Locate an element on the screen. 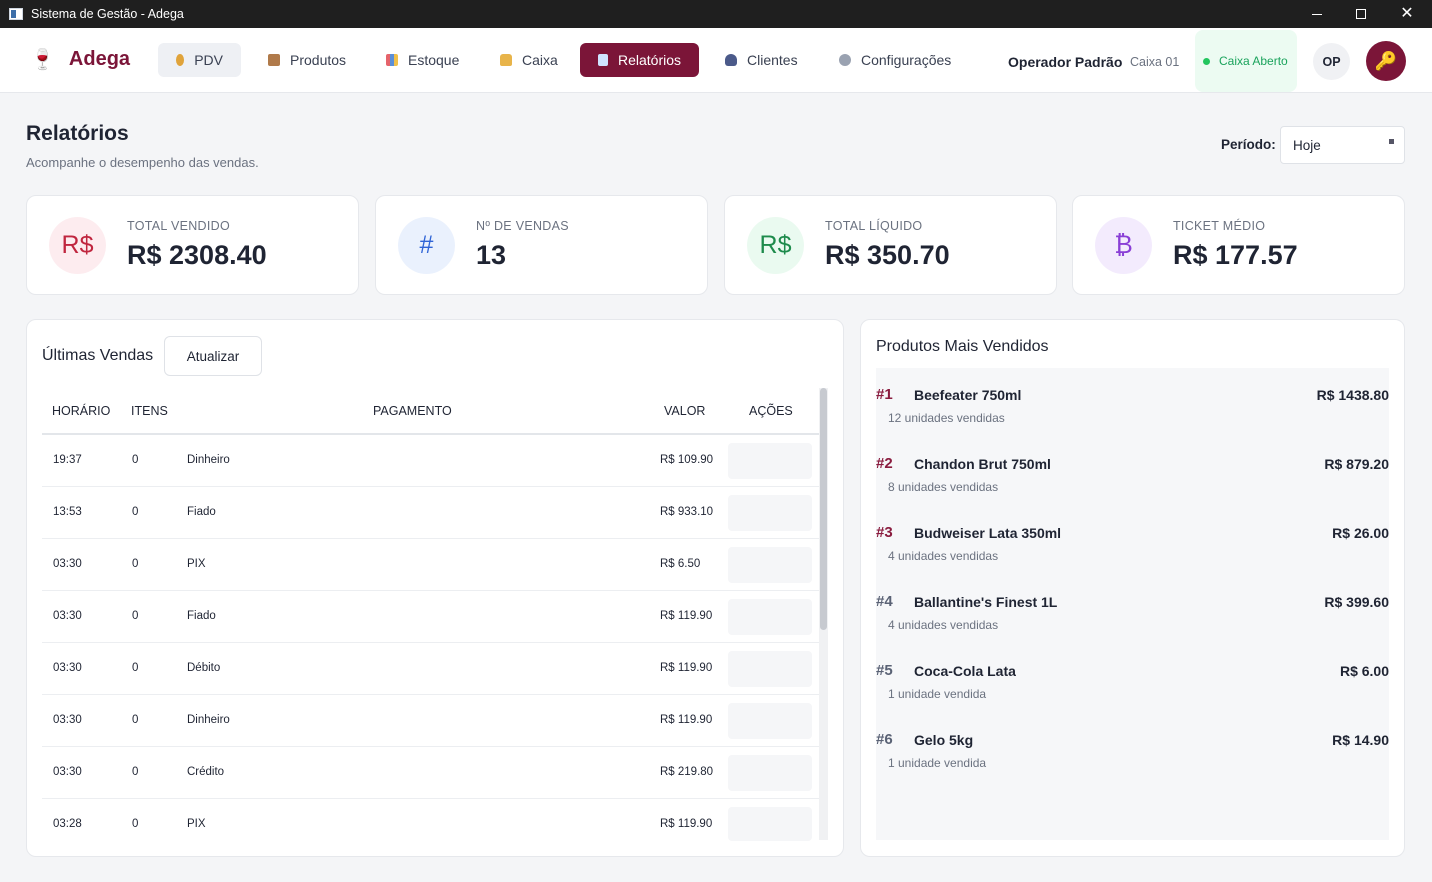 The width and height of the screenshot is (1432, 882). product-rank: #4 is located at coordinates (884, 601).